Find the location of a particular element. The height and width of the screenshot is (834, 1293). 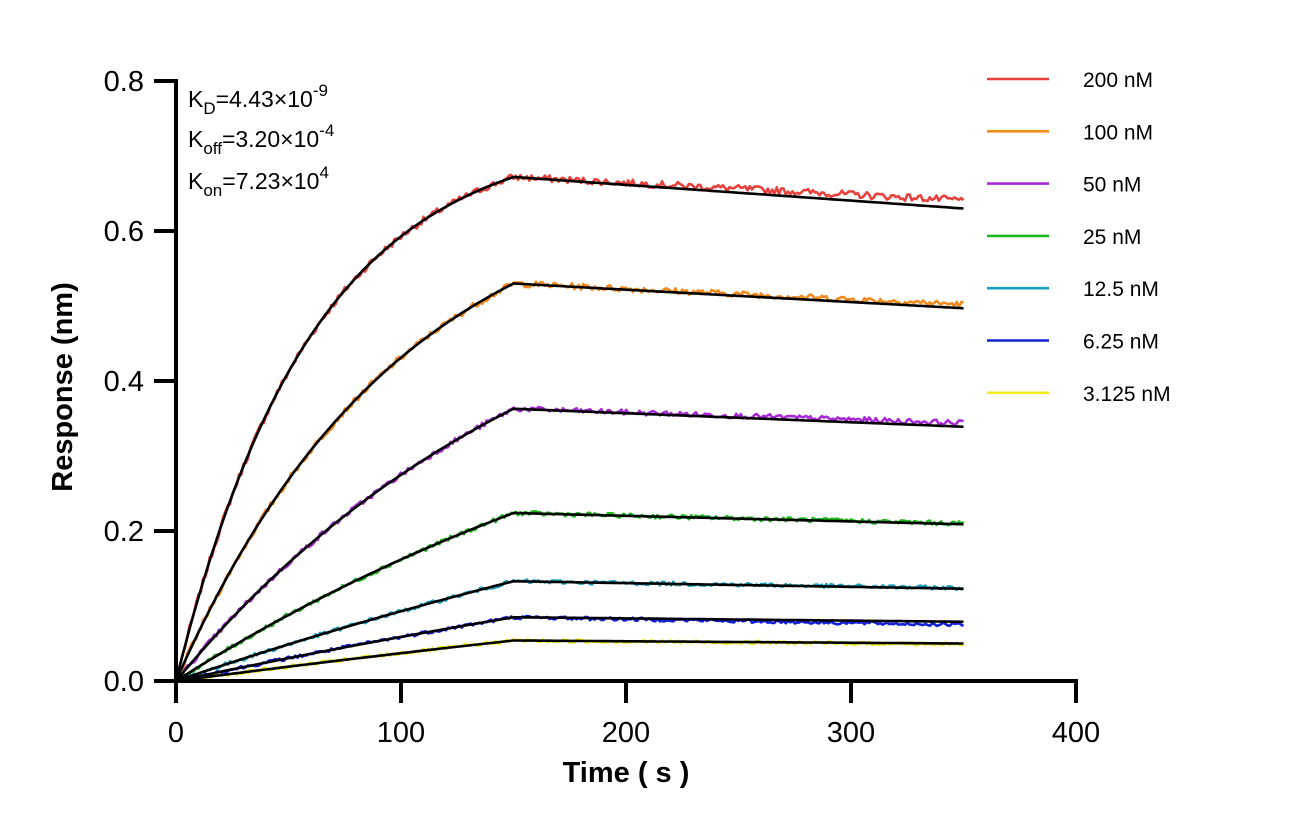

x-tick-label: 400 is located at coordinates (1076, 733).